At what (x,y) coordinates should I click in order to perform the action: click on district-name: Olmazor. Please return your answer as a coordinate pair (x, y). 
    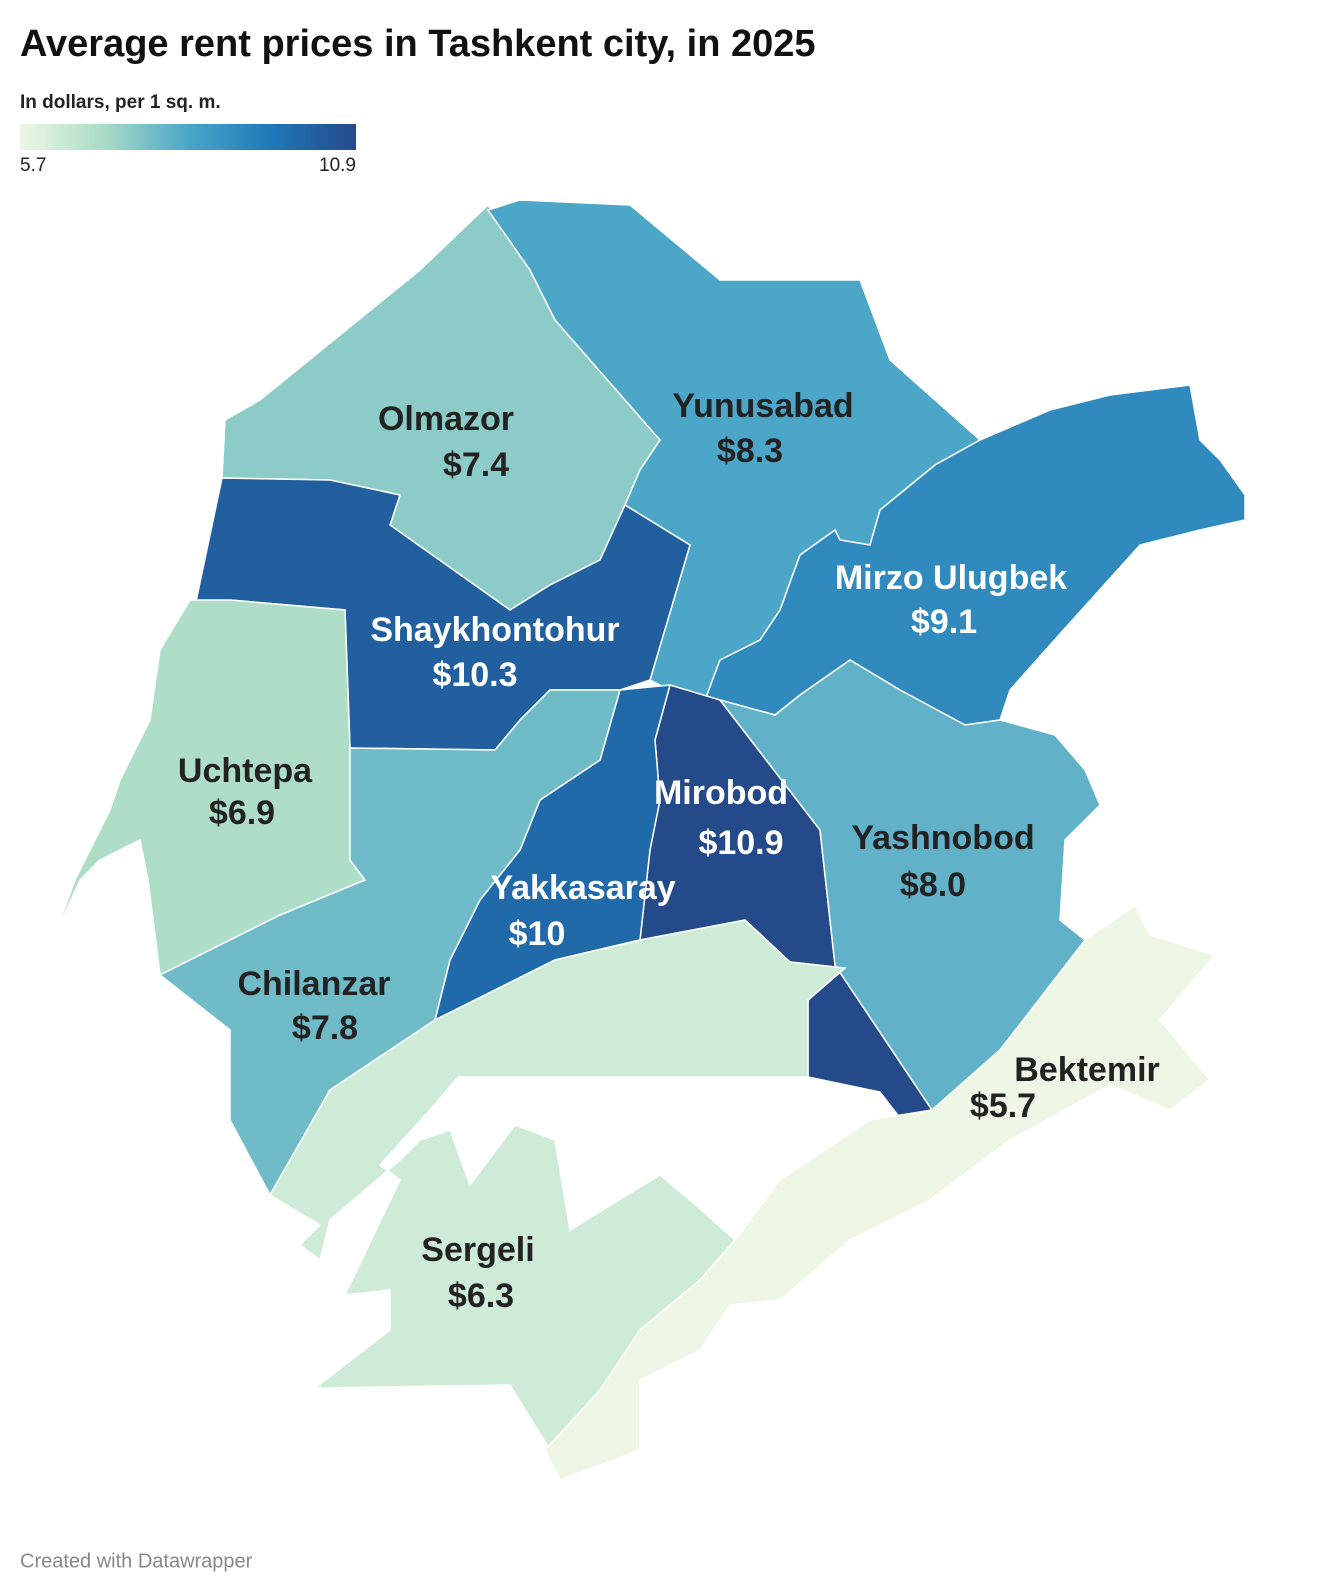
    Looking at the image, I should click on (446, 419).